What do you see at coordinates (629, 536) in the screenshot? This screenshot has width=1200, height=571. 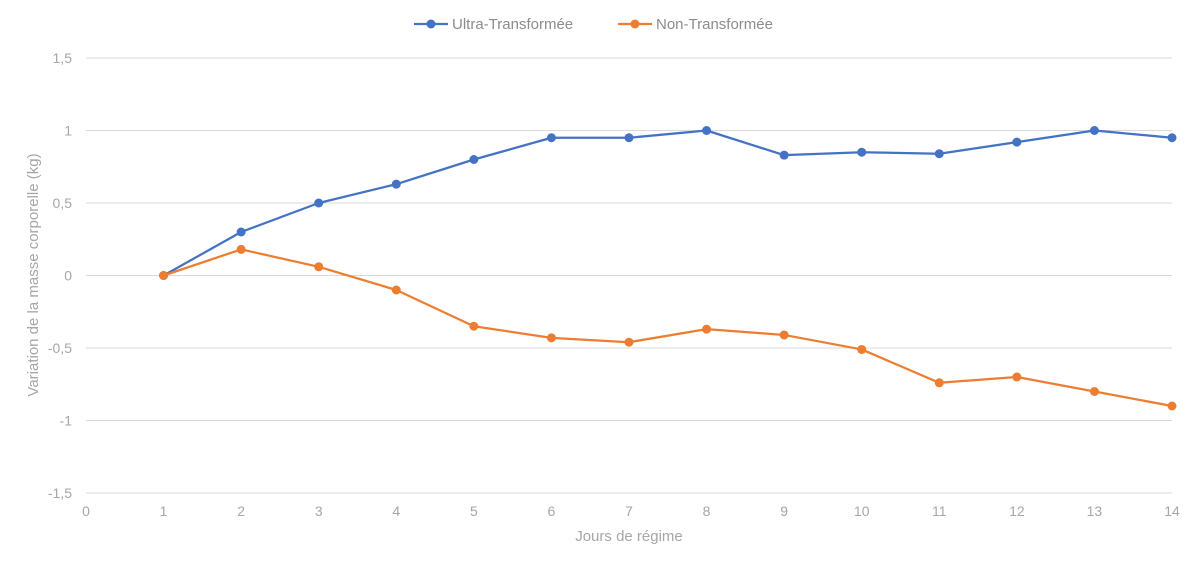 I see `x-axis-title: Jours de régime` at bounding box center [629, 536].